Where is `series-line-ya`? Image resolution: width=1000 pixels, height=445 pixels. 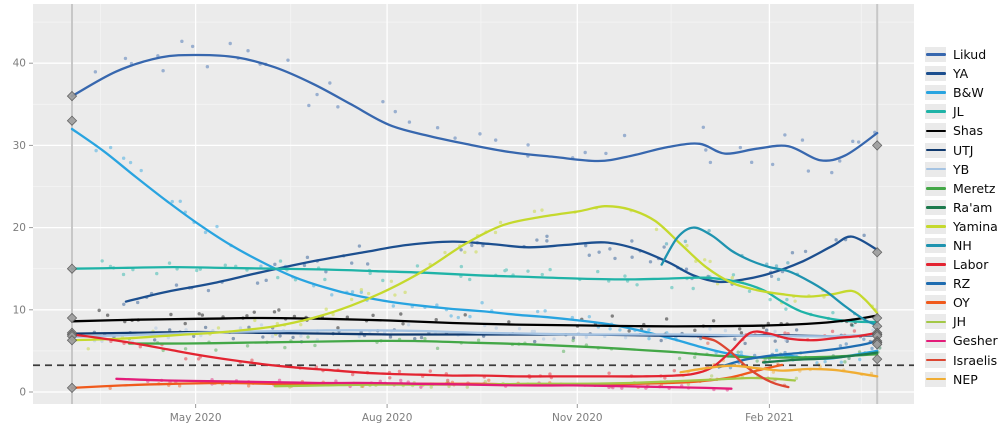
series-line-ya is located at coordinates (501, 269).